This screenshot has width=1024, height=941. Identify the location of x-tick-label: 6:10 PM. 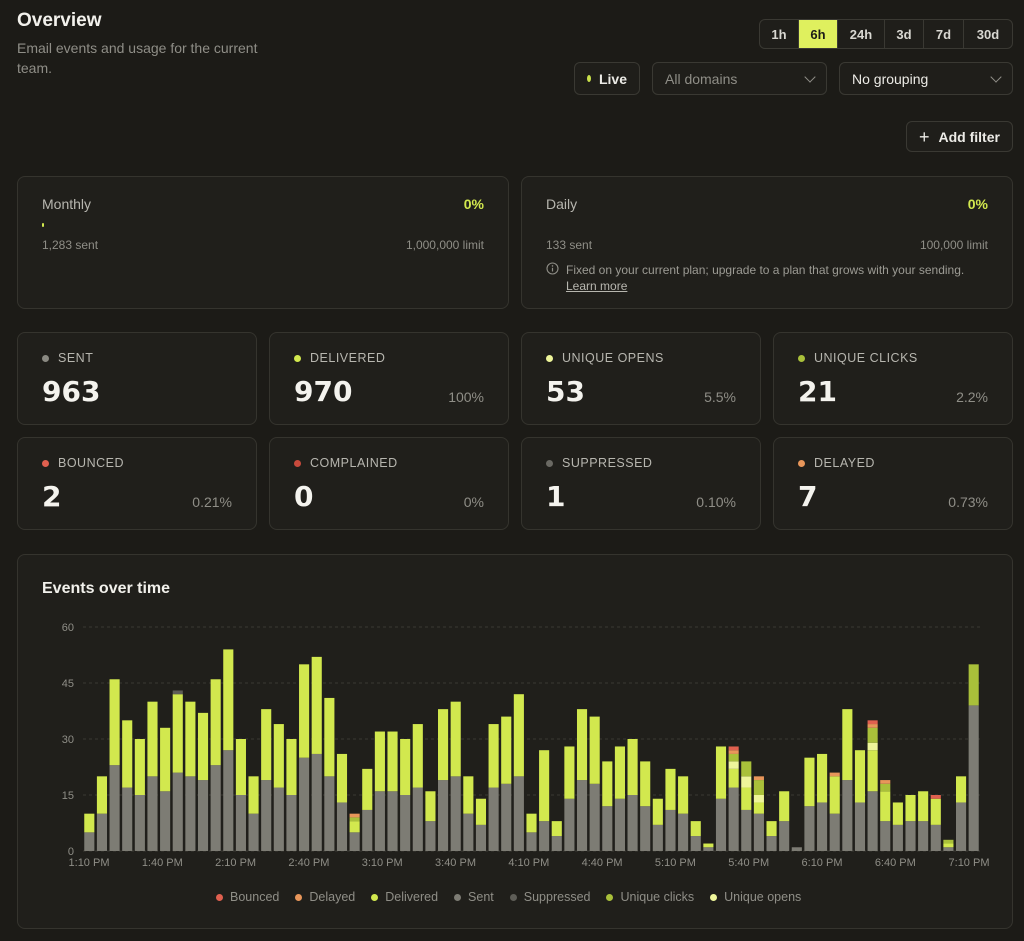
(822, 863).